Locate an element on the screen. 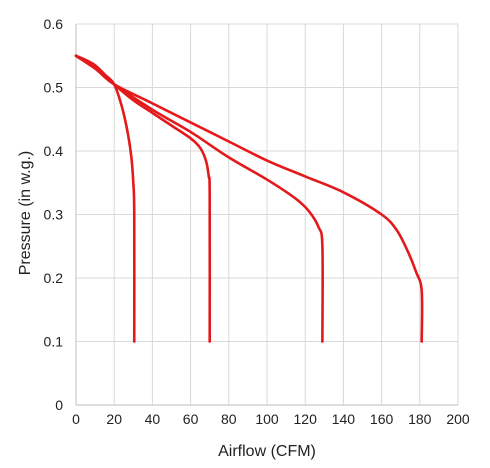  x-tick-label: 100 is located at coordinates (267, 419).